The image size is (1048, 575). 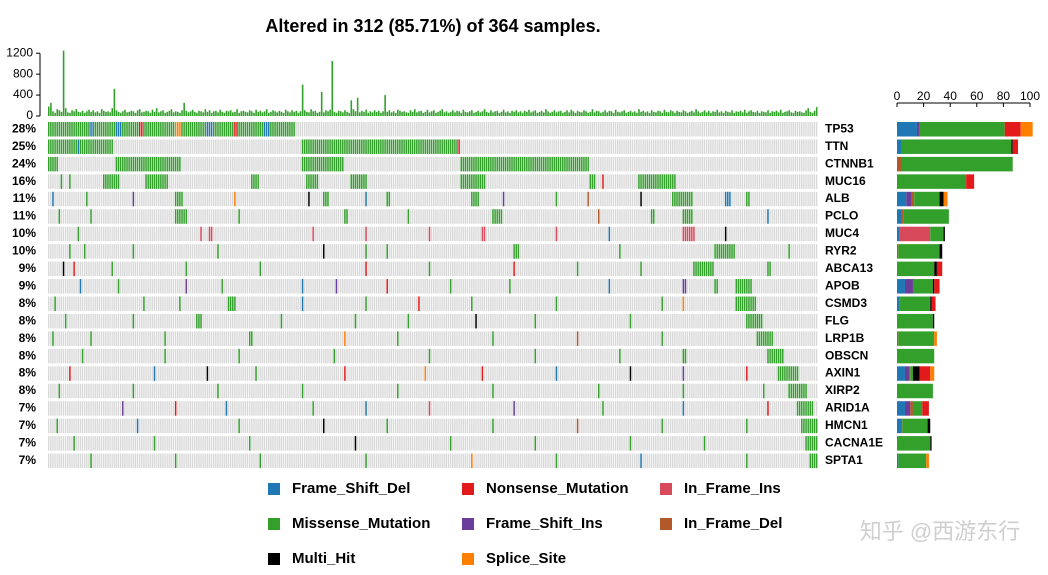 I want to click on x-tick-label: 60, so click(x=977, y=96).